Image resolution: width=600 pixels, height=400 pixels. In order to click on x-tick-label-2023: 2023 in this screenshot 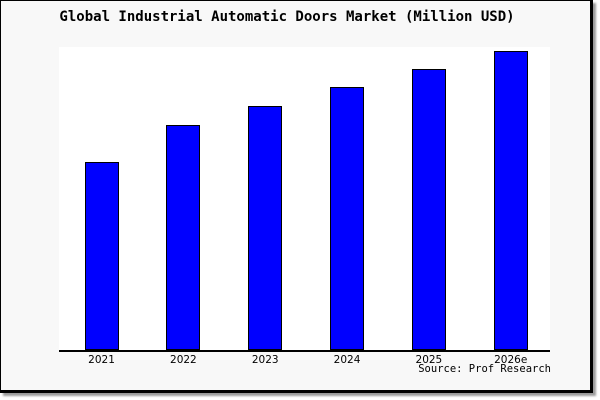, I will do `click(265, 360)`.